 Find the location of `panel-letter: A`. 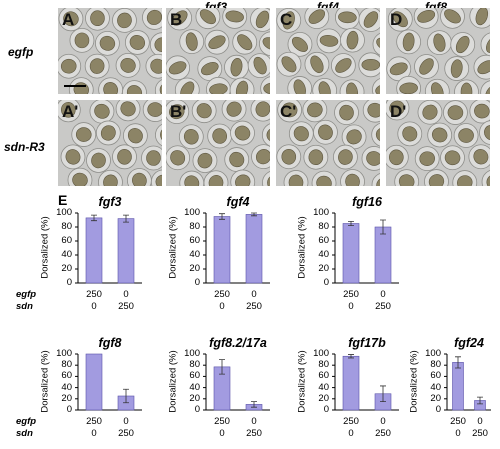

panel-letter: A is located at coordinates (68, 19).